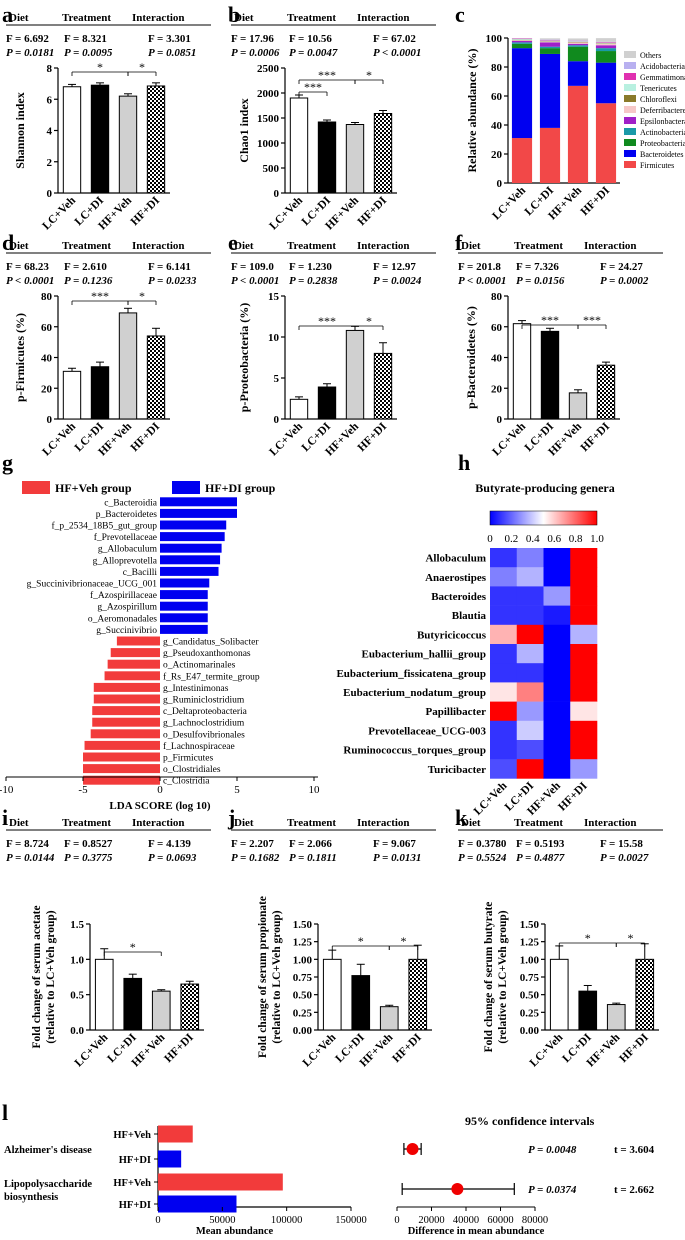 The width and height of the screenshot is (685, 1240). I want to click on lda-feature-label: g_Lachnoclostridium, so click(204, 724).